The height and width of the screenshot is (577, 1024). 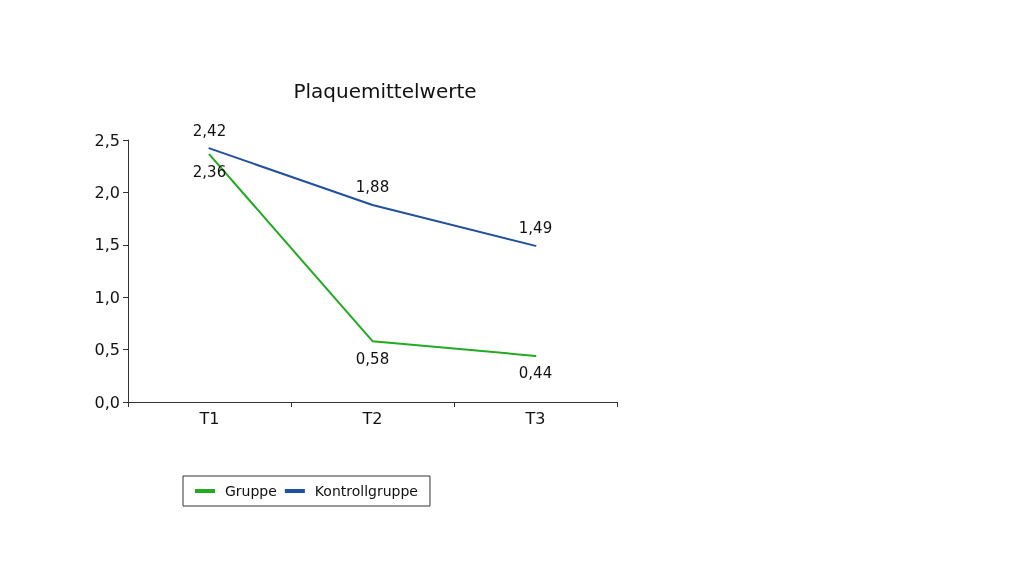 I want to click on y-tick-label: 1,0, so click(x=107, y=297).